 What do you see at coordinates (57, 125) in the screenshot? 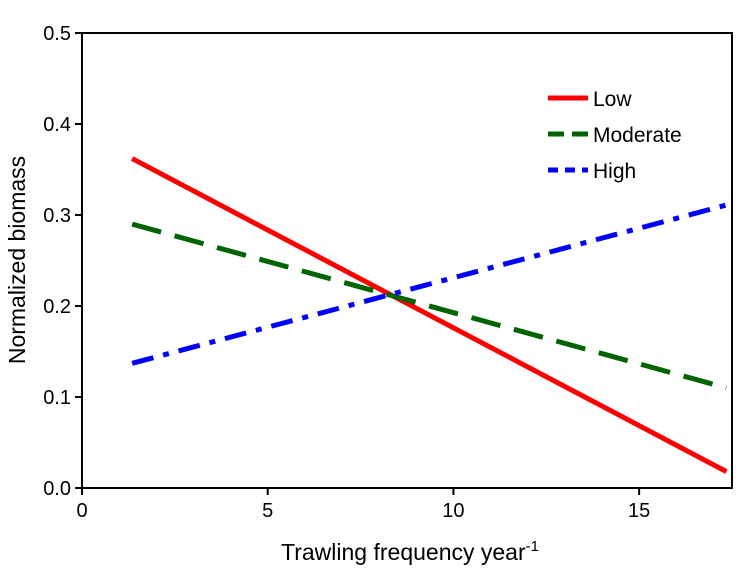
I see `y-tick-label: 0.4` at bounding box center [57, 125].